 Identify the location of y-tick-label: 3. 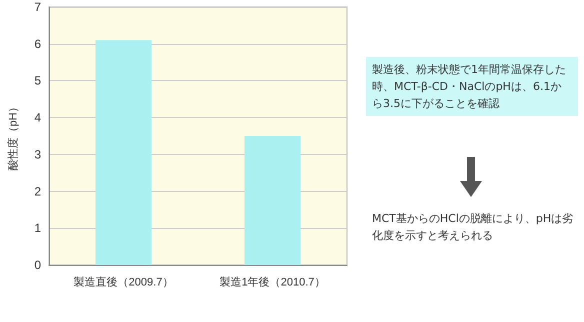
(38, 154).